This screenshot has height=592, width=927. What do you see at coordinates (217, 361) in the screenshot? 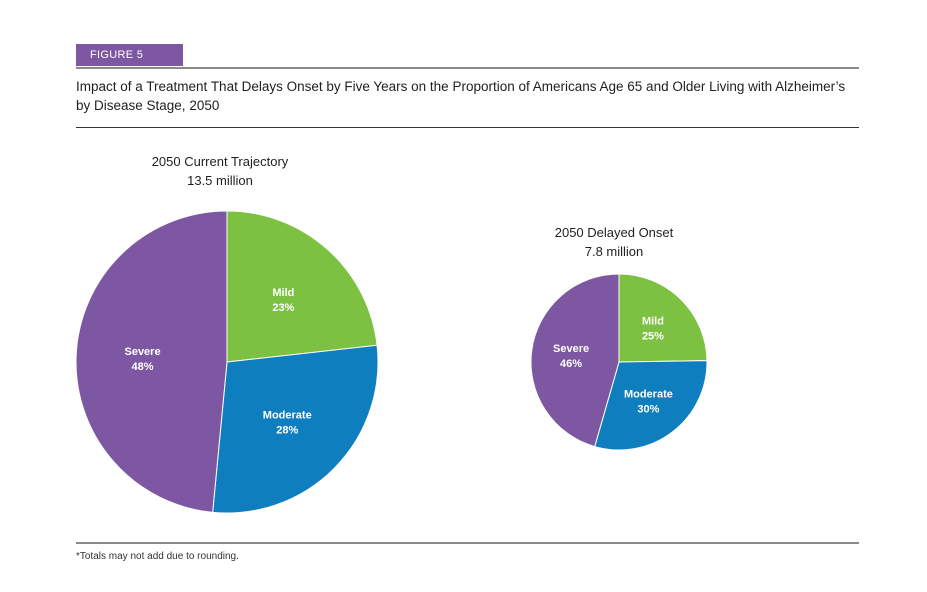
I see `pie-labels: Mild 23% Moderate 28% Severe 48%` at bounding box center [217, 361].